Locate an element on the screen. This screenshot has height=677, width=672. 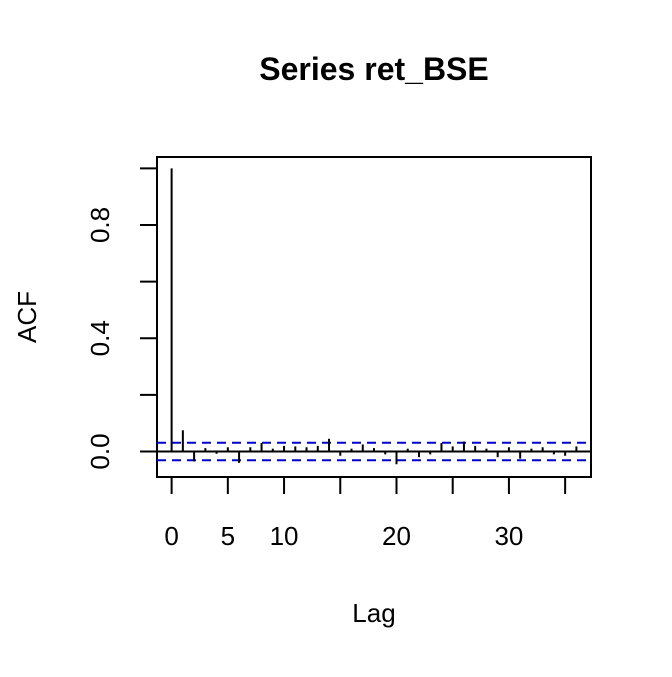
x-tick-label: 30 is located at coordinates (508, 536).